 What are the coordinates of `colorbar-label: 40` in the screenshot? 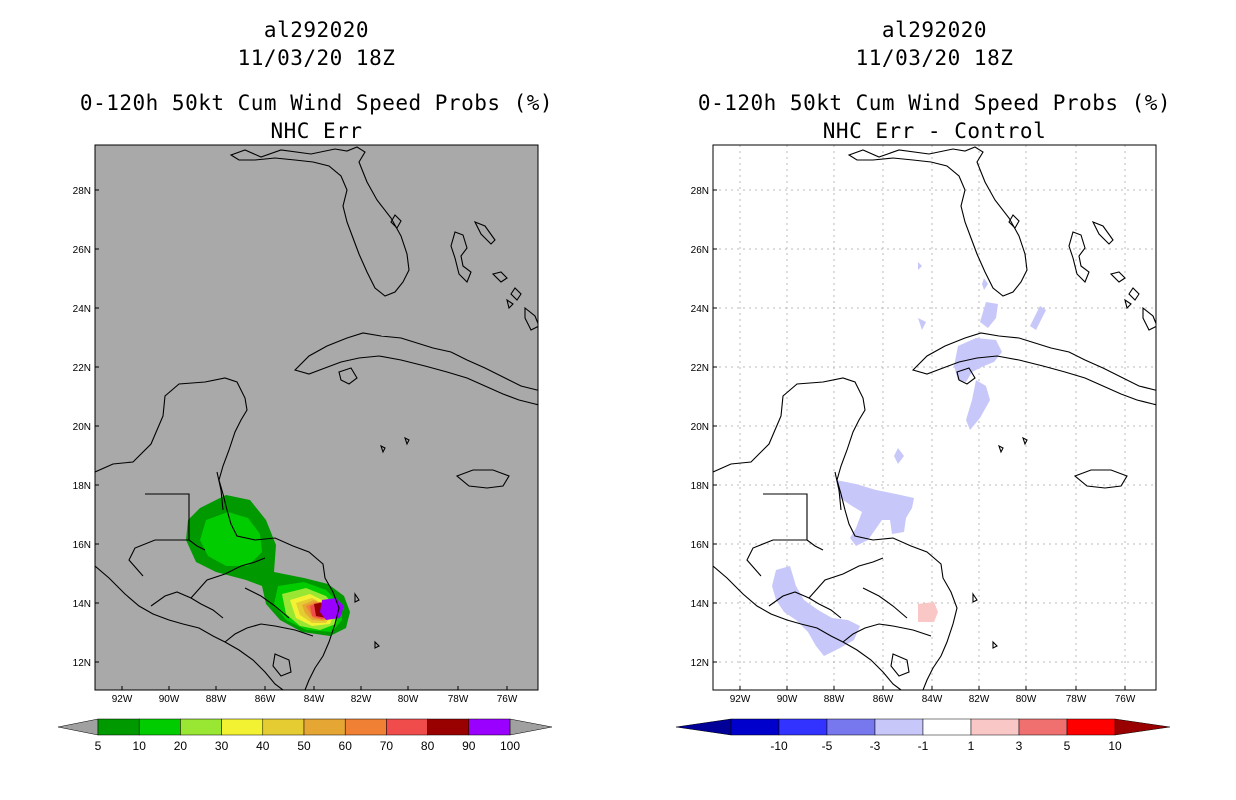 It's located at (263, 746).